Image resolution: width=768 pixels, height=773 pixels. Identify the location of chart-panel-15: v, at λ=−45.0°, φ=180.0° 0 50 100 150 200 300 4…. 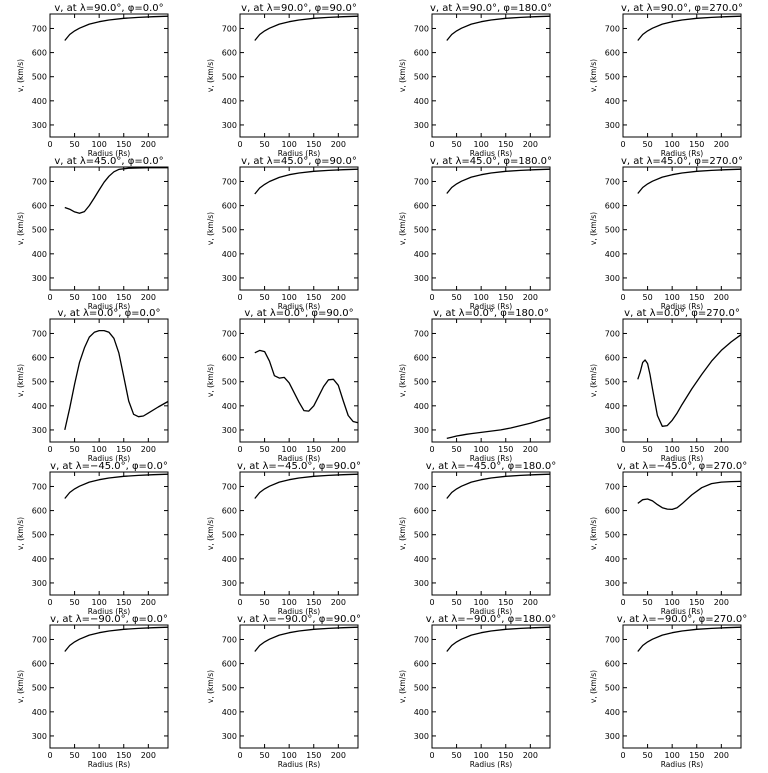
(477, 538).